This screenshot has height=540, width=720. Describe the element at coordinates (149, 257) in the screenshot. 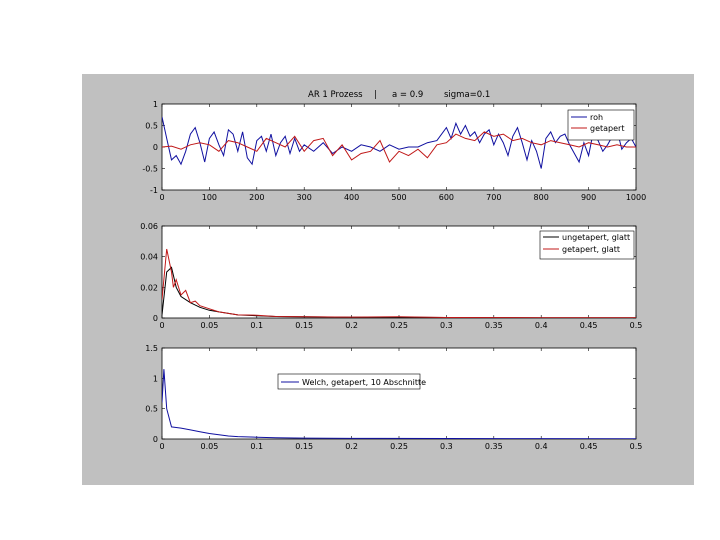

I see `y-tick-label: 0.04` at that location.